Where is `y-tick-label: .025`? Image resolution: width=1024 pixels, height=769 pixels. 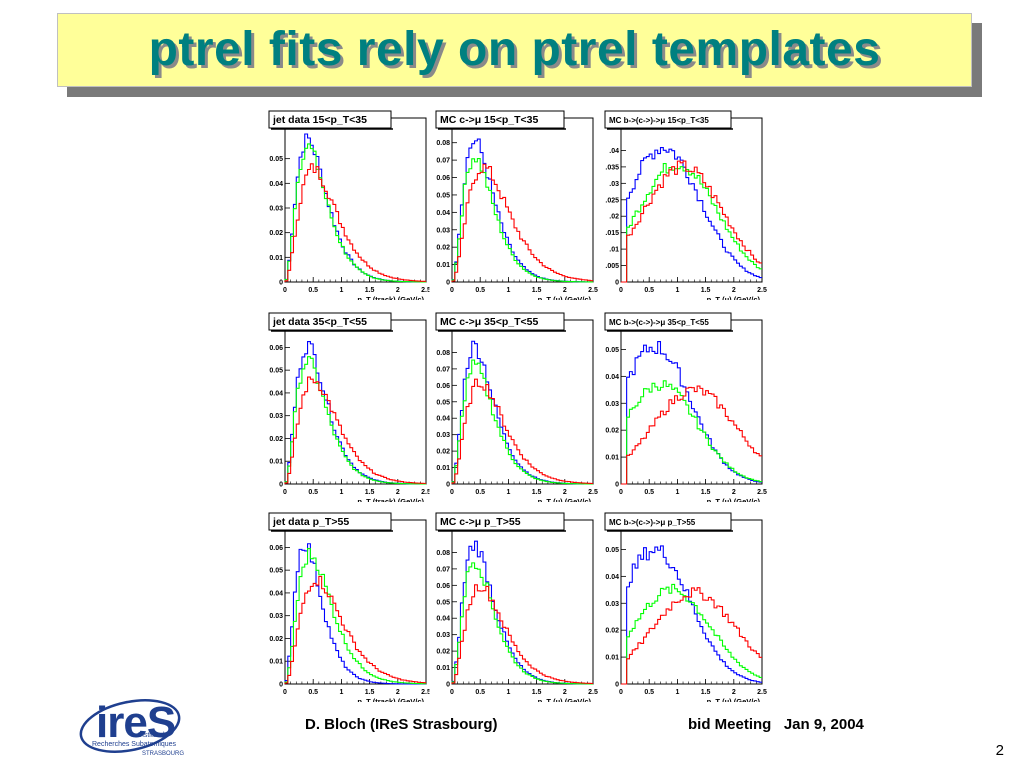 y-tick-label: .025 is located at coordinates (612, 200).